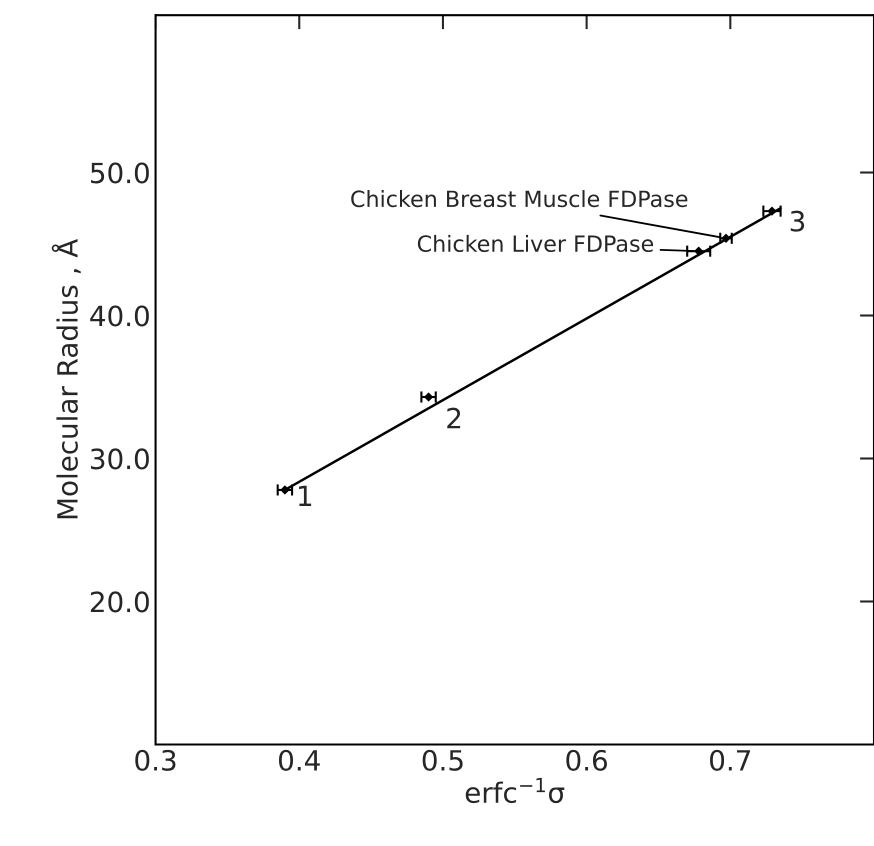 This screenshot has height=846, width=874. Describe the element at coordinates (155, 760) in the screenshot. I see `x-tick-label: 0.3` at that location.